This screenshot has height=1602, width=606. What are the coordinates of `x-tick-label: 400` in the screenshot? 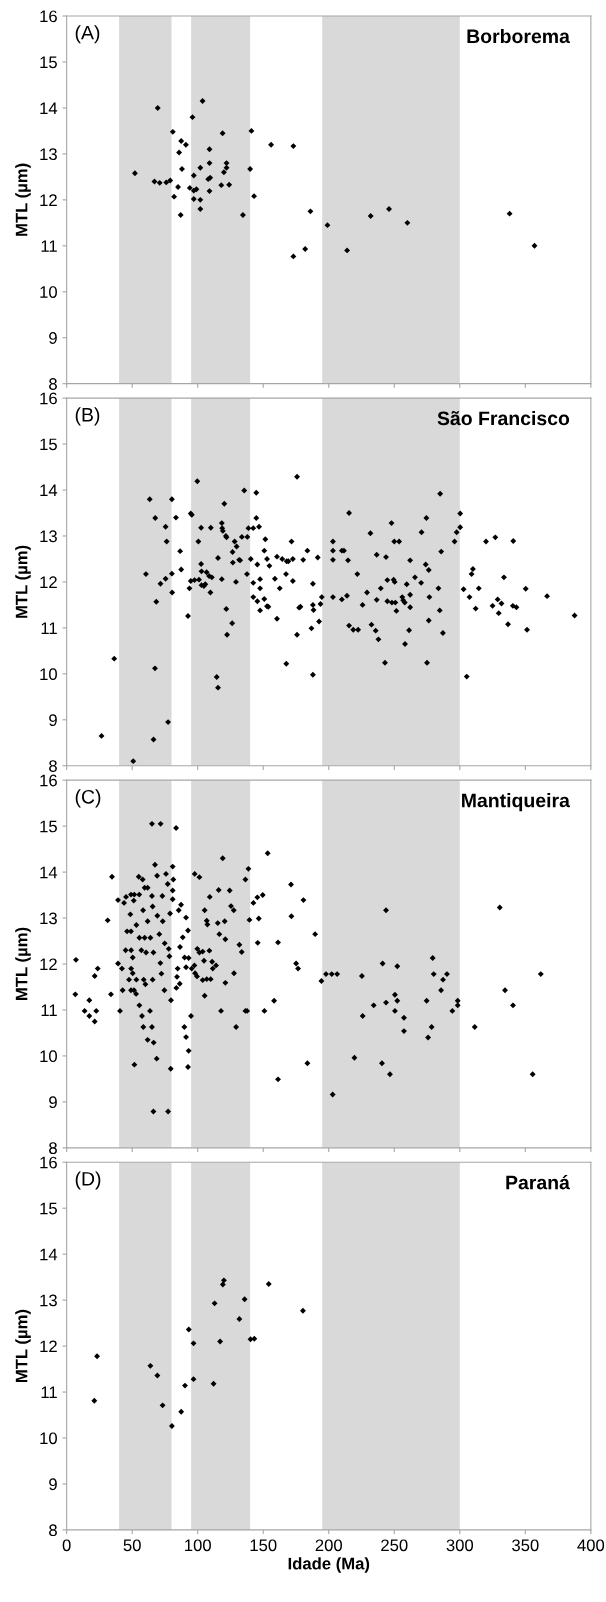 It's located at (591, 1545).